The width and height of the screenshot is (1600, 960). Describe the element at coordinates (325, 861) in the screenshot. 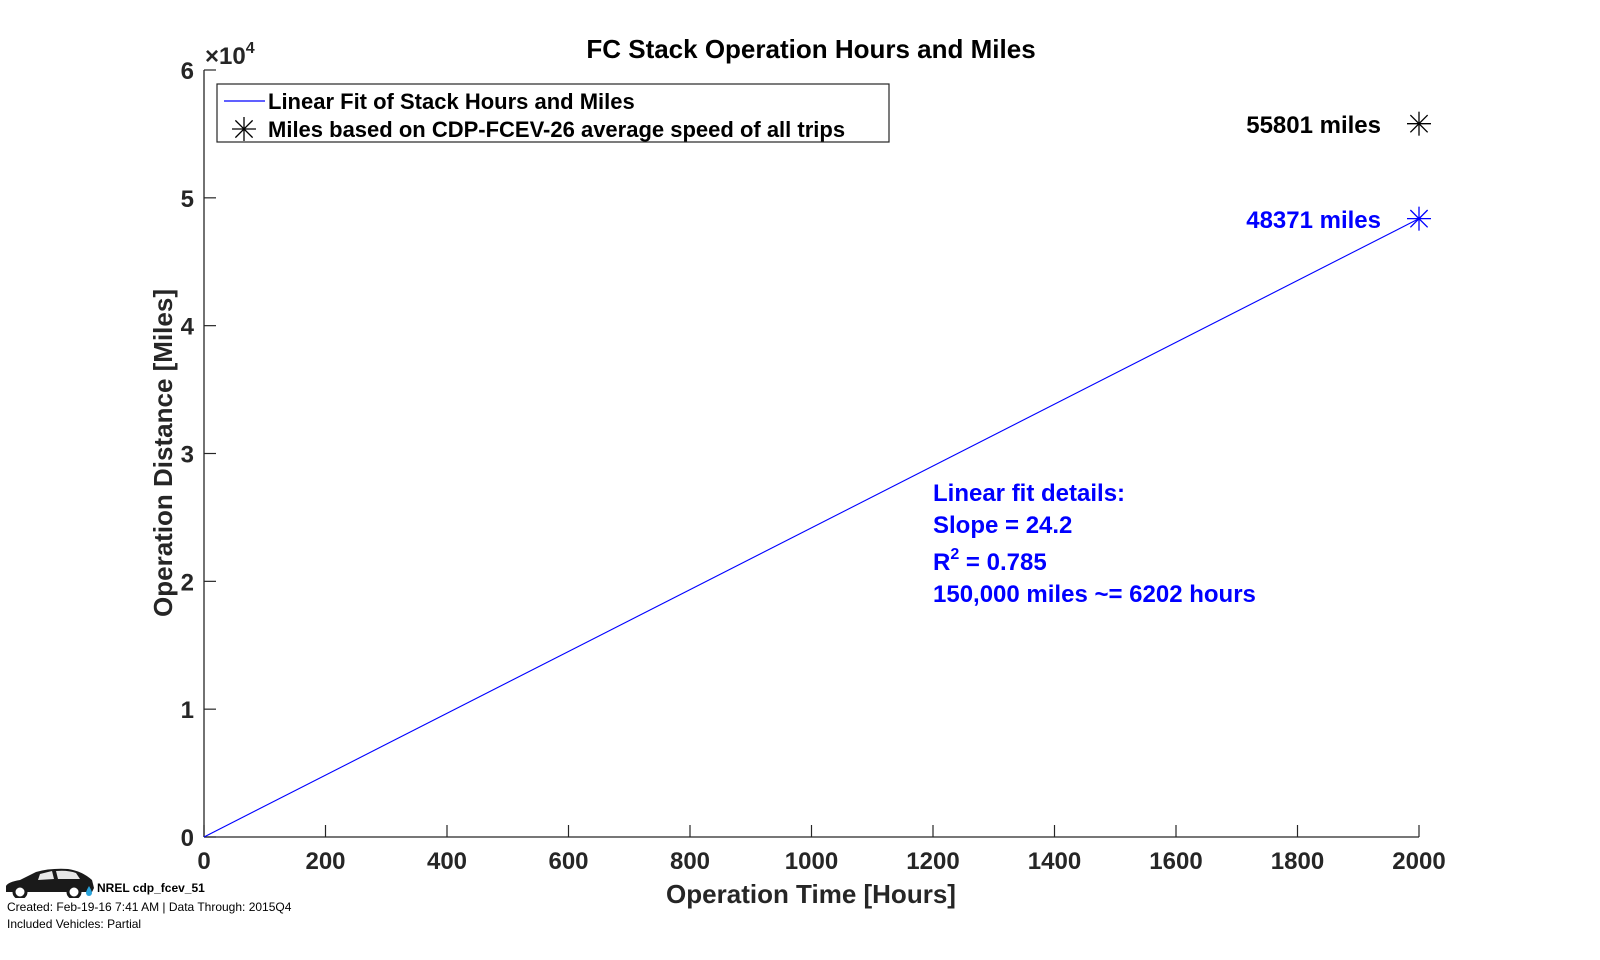

I see `x-tick-label: 200` at that location.